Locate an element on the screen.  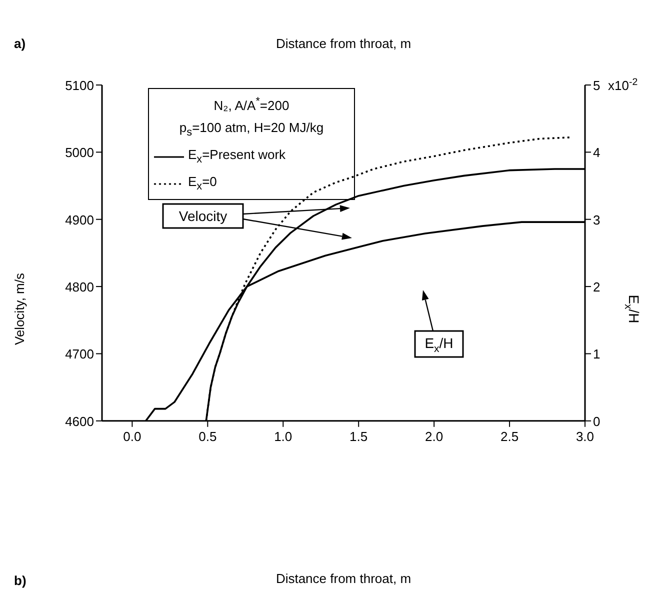
x-tick-label: 0.0 is located at coordinates (132, 436).